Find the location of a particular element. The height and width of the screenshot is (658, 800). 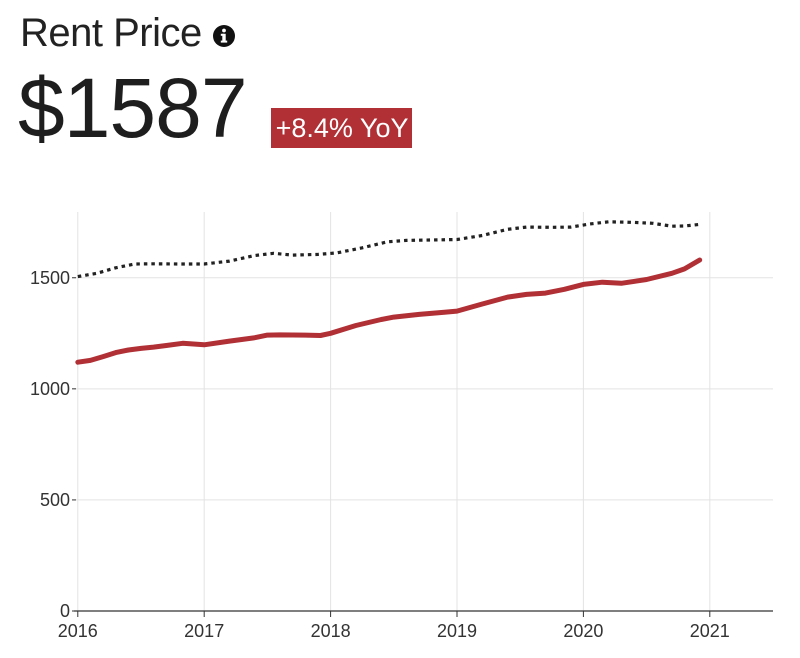

current-price: $1587 is located at coordinates (133, 108).